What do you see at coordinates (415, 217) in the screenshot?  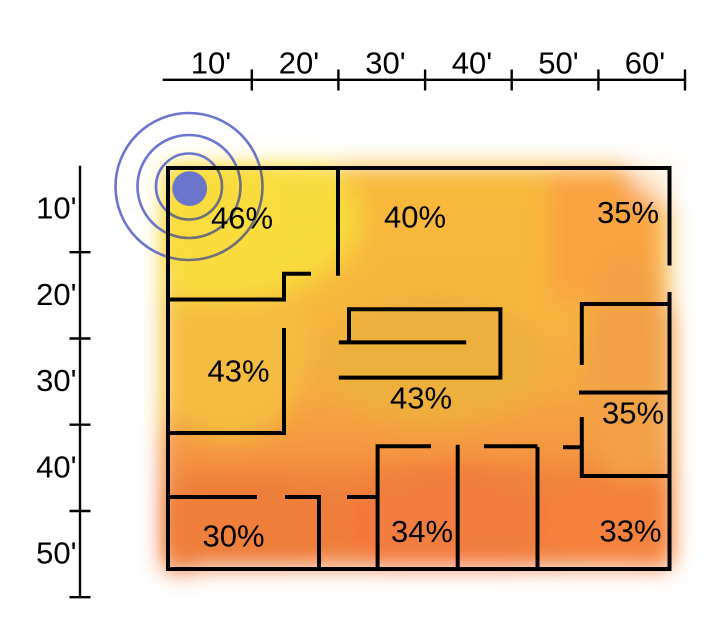 I see `svg-text: 40%` at bounding box center [415, 217].